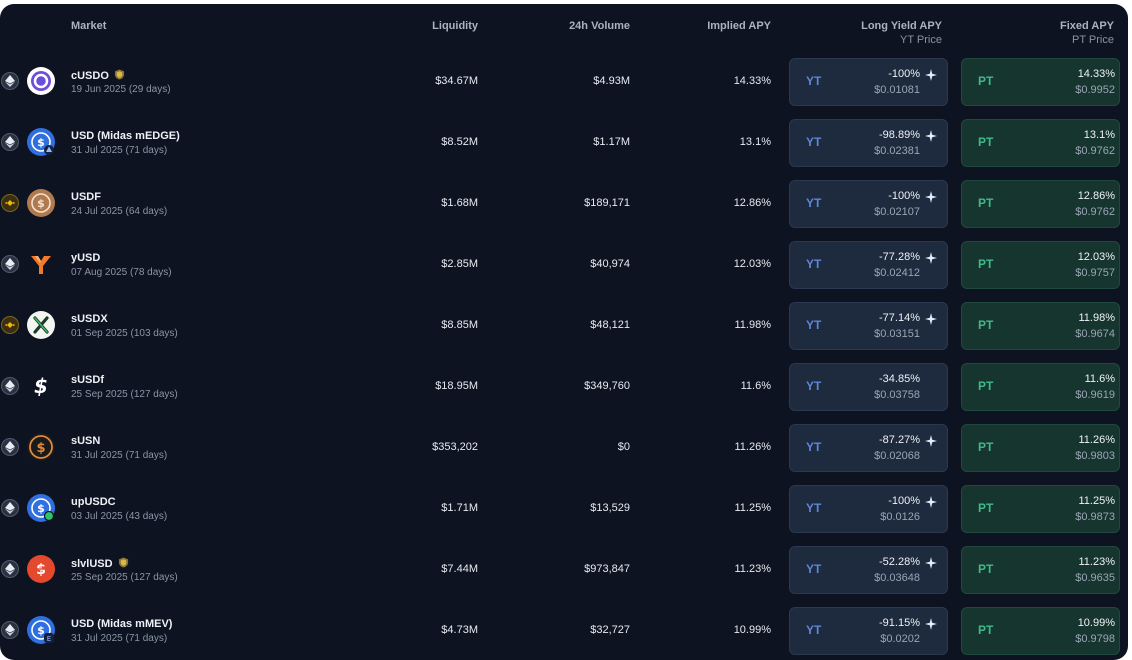  What do you see at coordinates (1040, 387) in the screenshot?
I see `pt-trade-button: PT 11.6% $0.9619` at bounding box center [1040, 387].